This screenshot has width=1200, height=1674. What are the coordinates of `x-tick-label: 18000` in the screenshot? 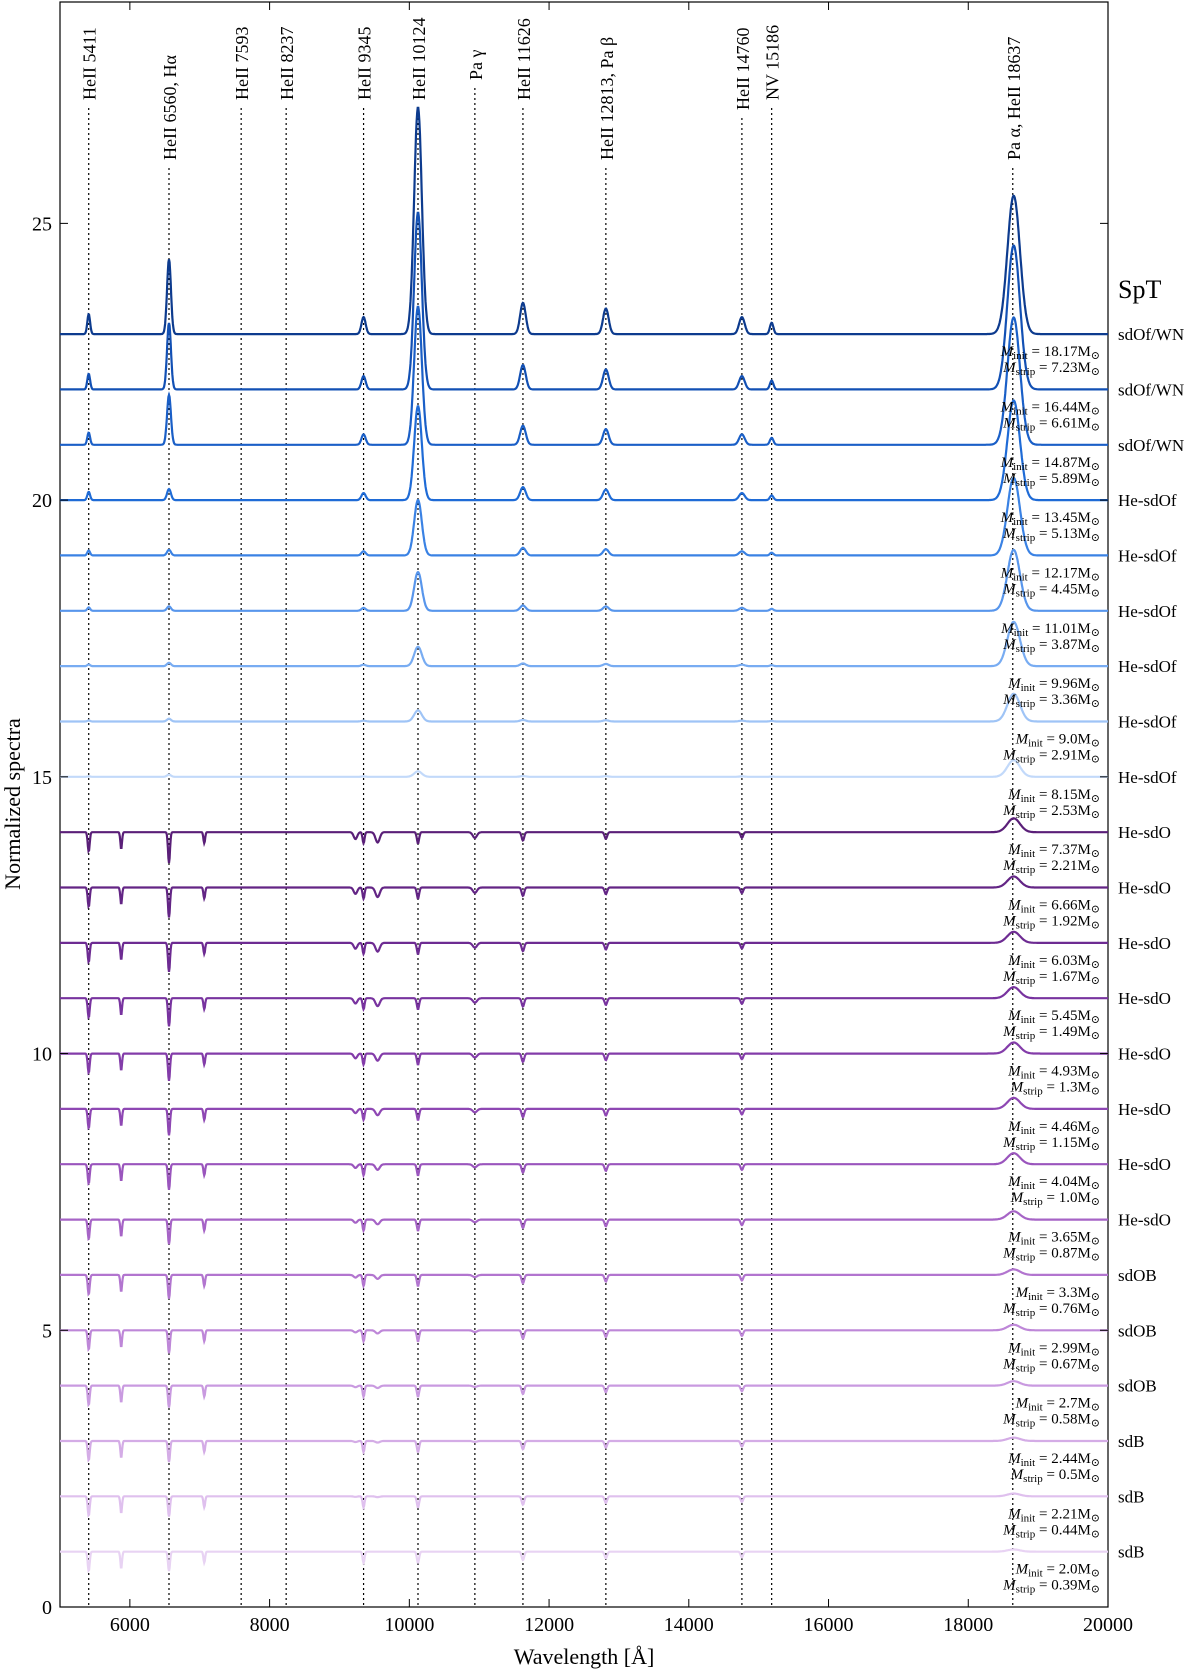 It's located at (968, 1625).